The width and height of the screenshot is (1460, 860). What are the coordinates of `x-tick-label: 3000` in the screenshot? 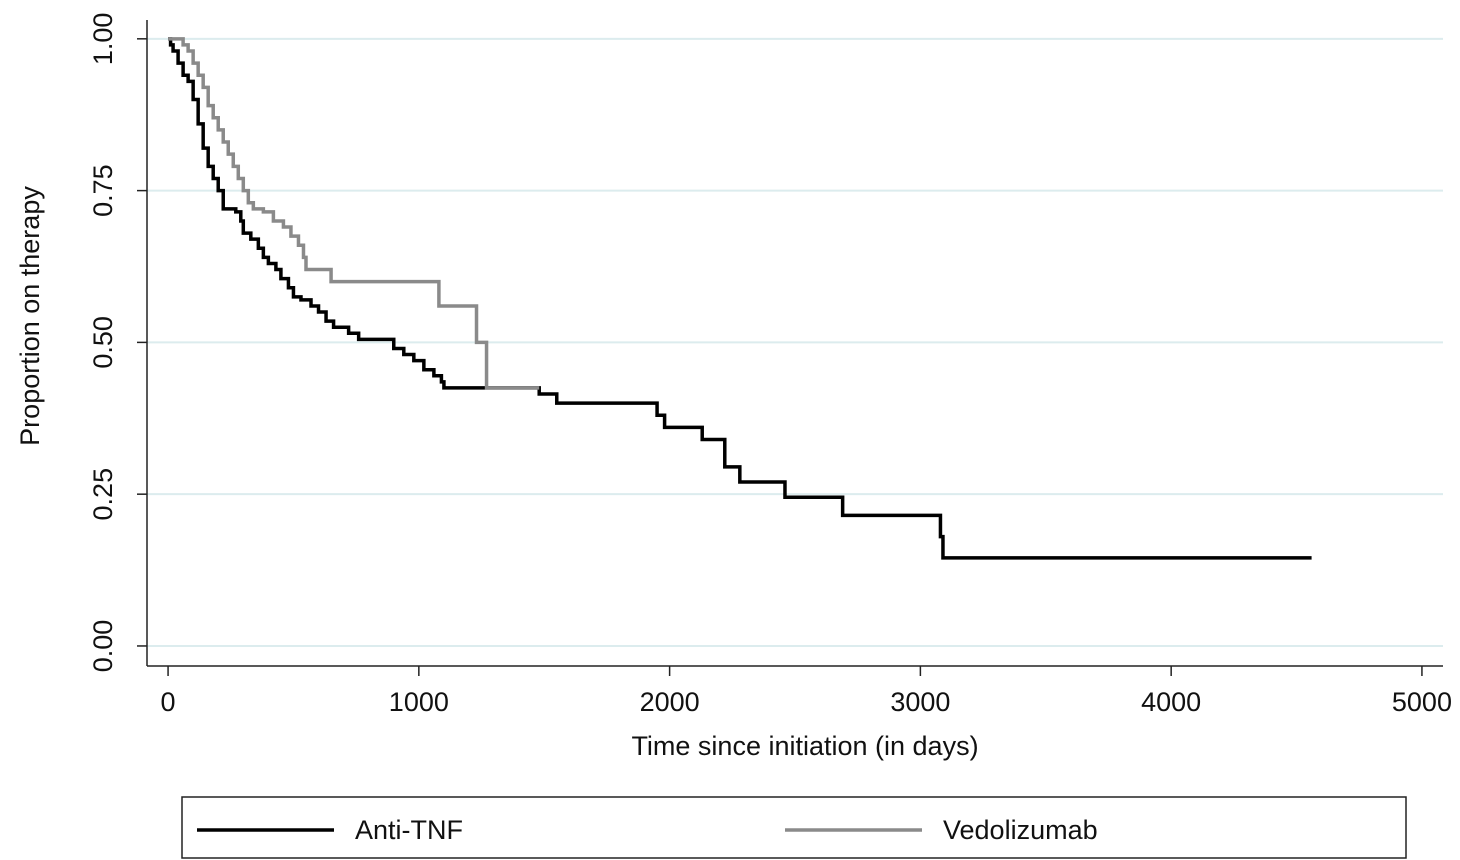 It's located at (920, 702).